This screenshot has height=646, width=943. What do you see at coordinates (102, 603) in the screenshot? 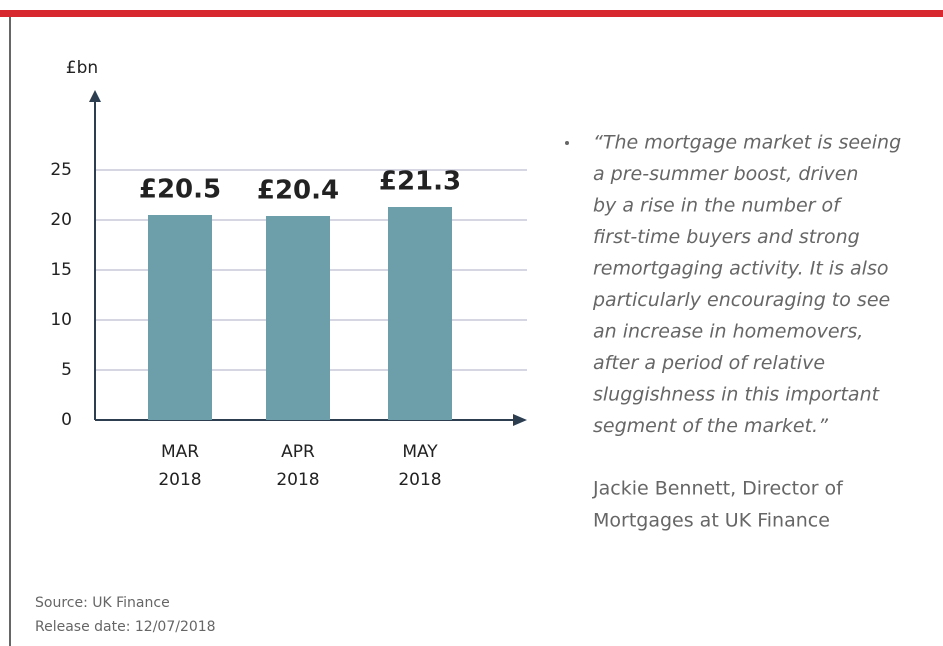
I see `source: Source: UK Finance` at bounding box center [102, 603].